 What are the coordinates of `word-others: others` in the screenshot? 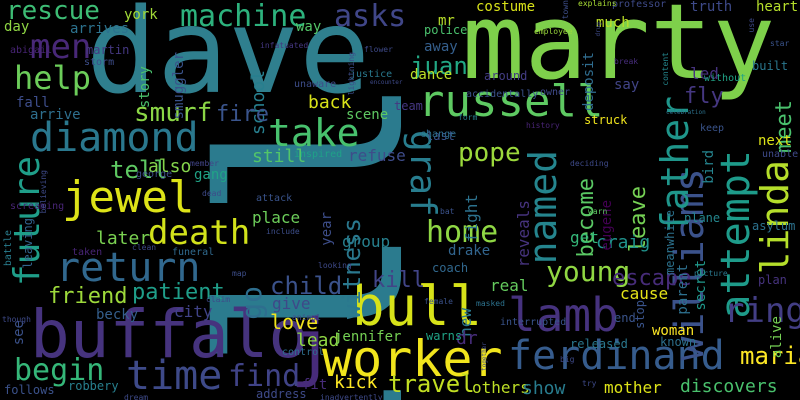 It's located at (501, 387).